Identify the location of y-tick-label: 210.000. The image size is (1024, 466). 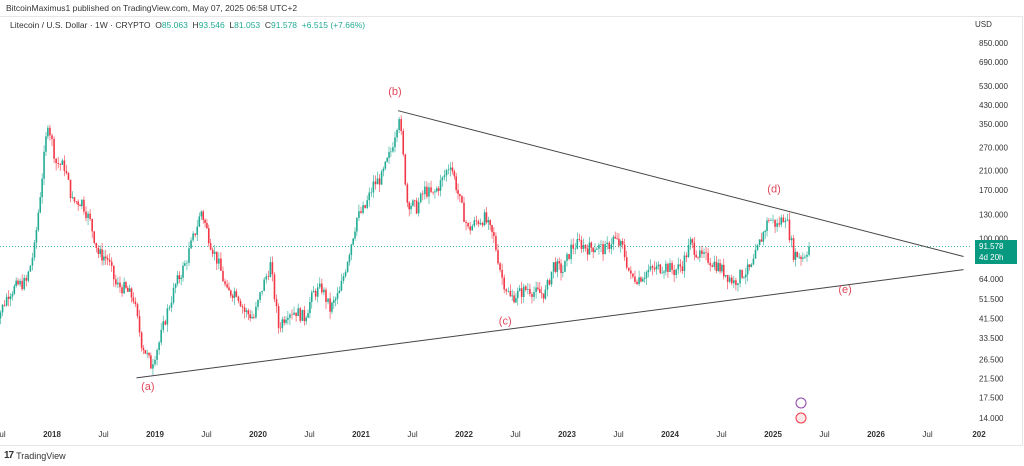
(993, 171).